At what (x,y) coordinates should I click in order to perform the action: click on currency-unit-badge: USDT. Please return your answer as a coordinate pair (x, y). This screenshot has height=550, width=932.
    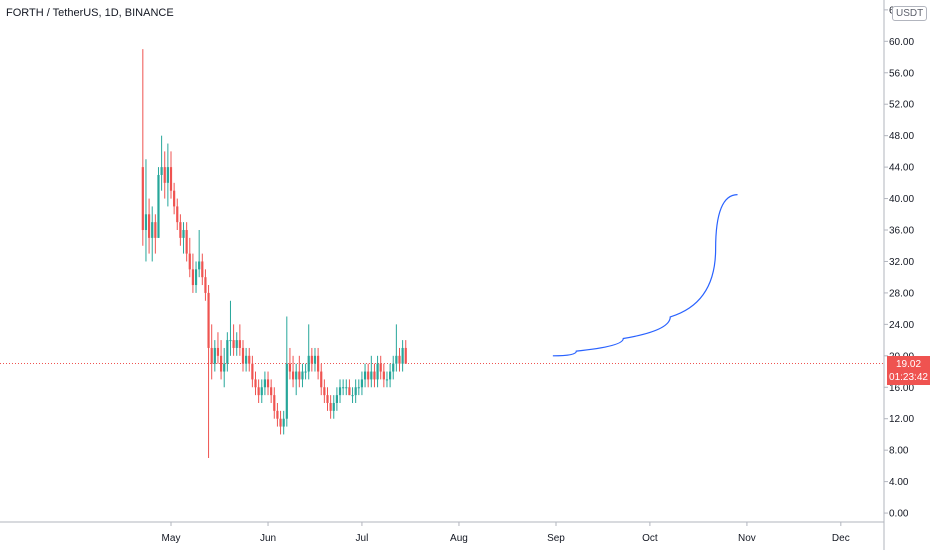
    Looking at the image, I should click on (910, 13).